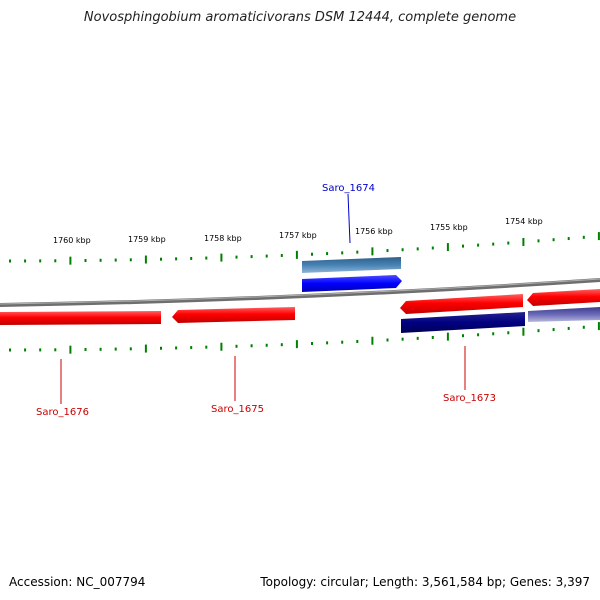 The height and width of the screenshot is (600, 600). Describe the element at coordinates (62, 412) in the screenshot. I see `gene-label-saro-1676: Saro_1676` at that location.